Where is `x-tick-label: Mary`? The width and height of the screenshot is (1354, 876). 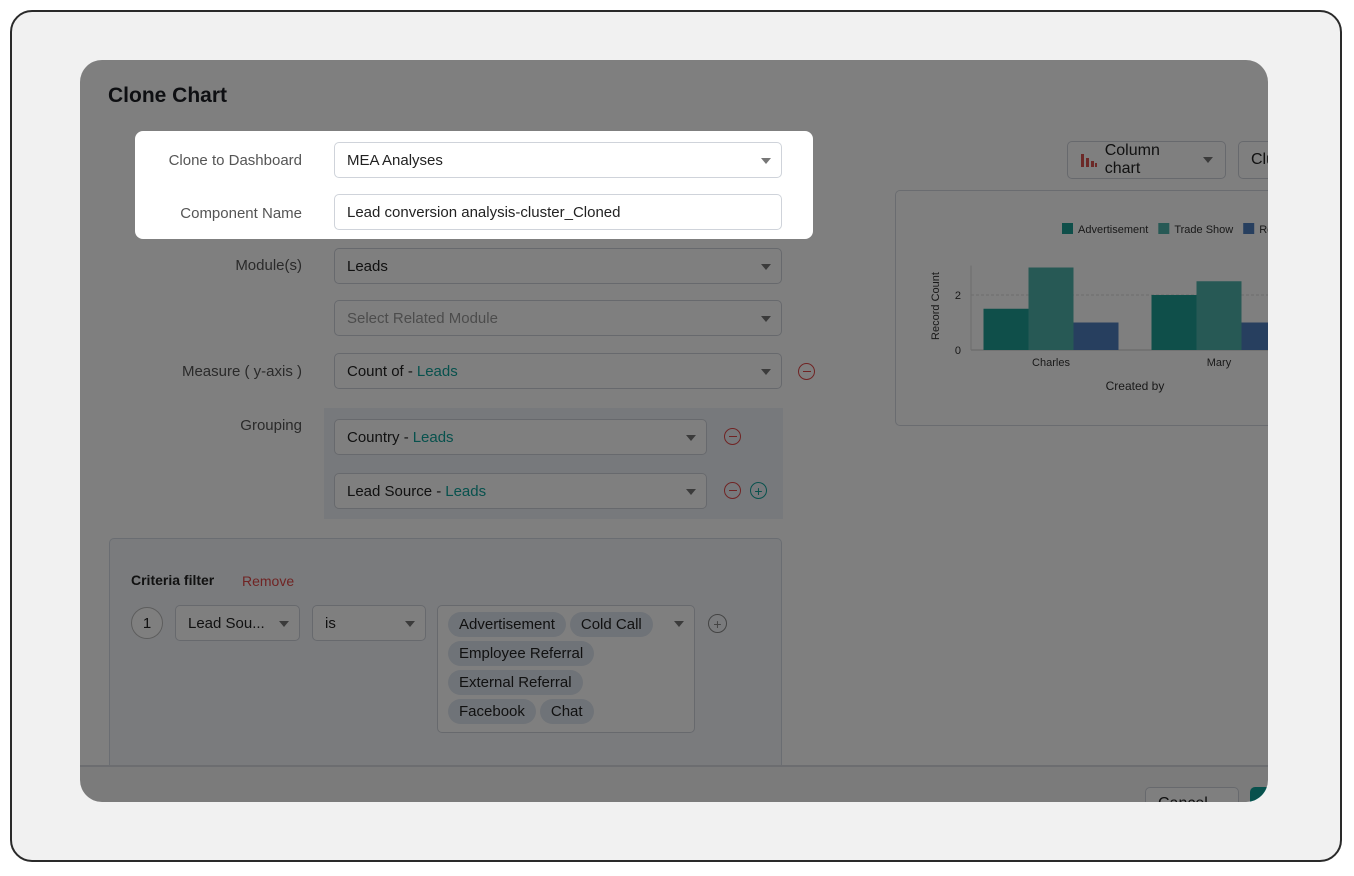 x-tick-label: Mary is located at coordinates (1219, 363).